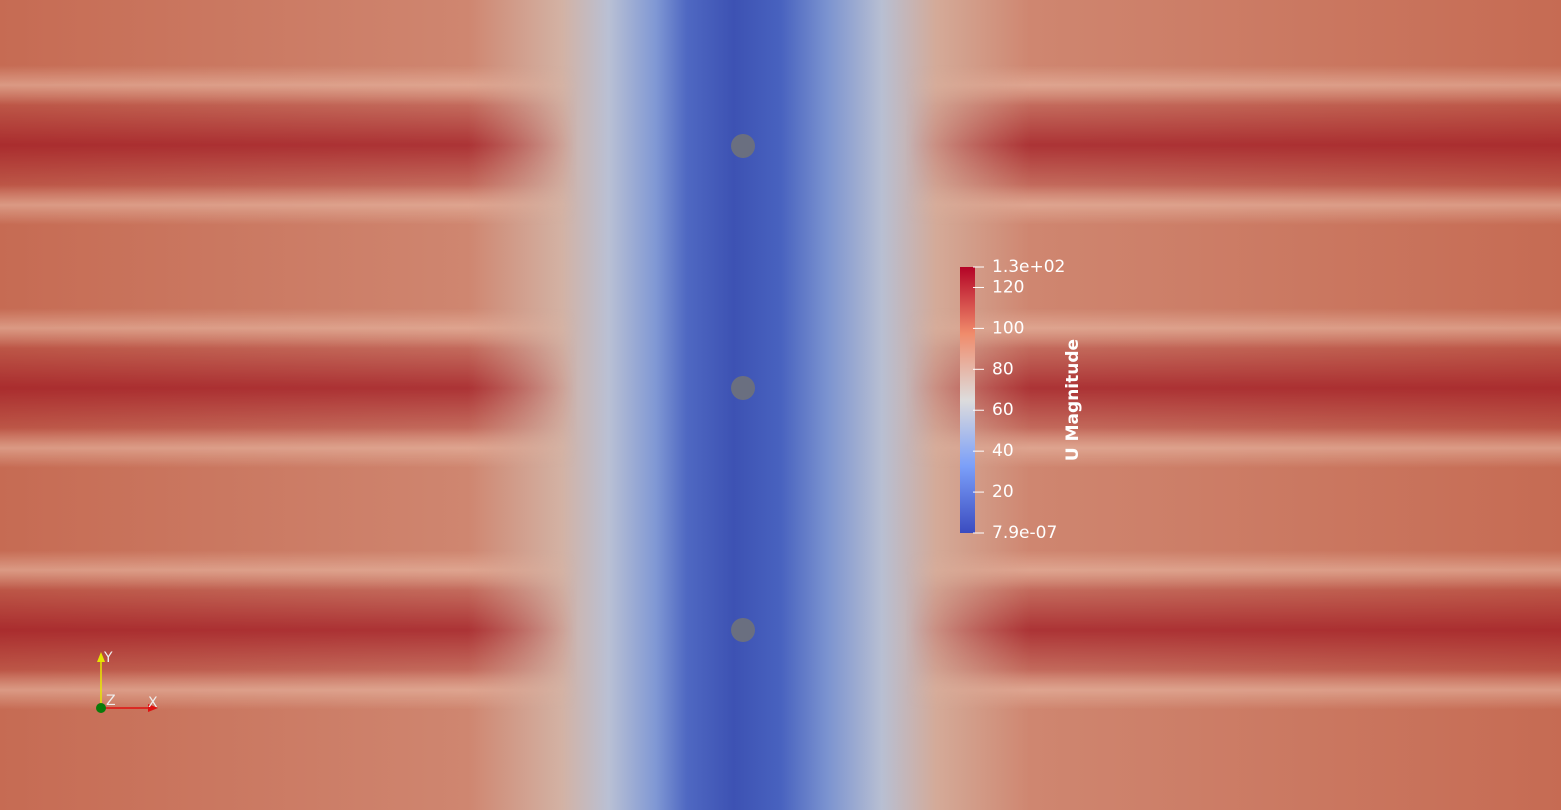  What do you see at coordinates (1003, 492) in the screenshot?
I see `tick-label: 20` at bounding box center [1003, 492].